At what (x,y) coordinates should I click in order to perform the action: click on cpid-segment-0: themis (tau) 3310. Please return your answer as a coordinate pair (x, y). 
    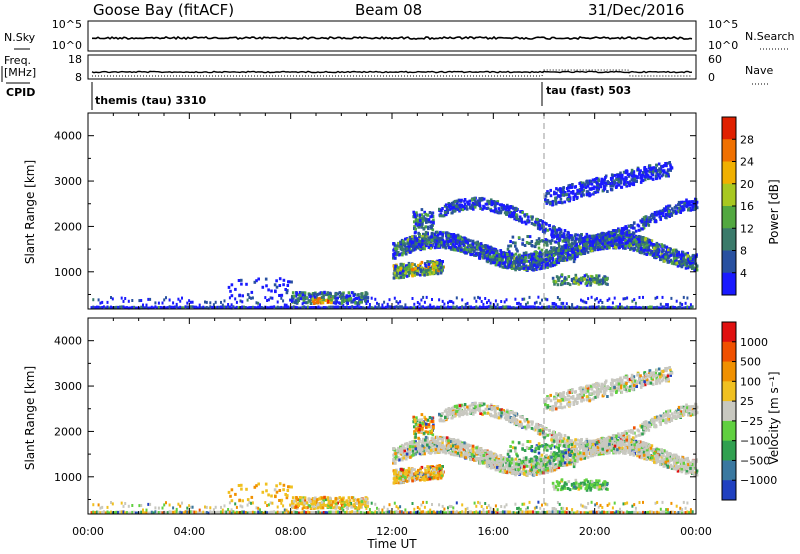
    Looking at the image, I should click on (151, 100).